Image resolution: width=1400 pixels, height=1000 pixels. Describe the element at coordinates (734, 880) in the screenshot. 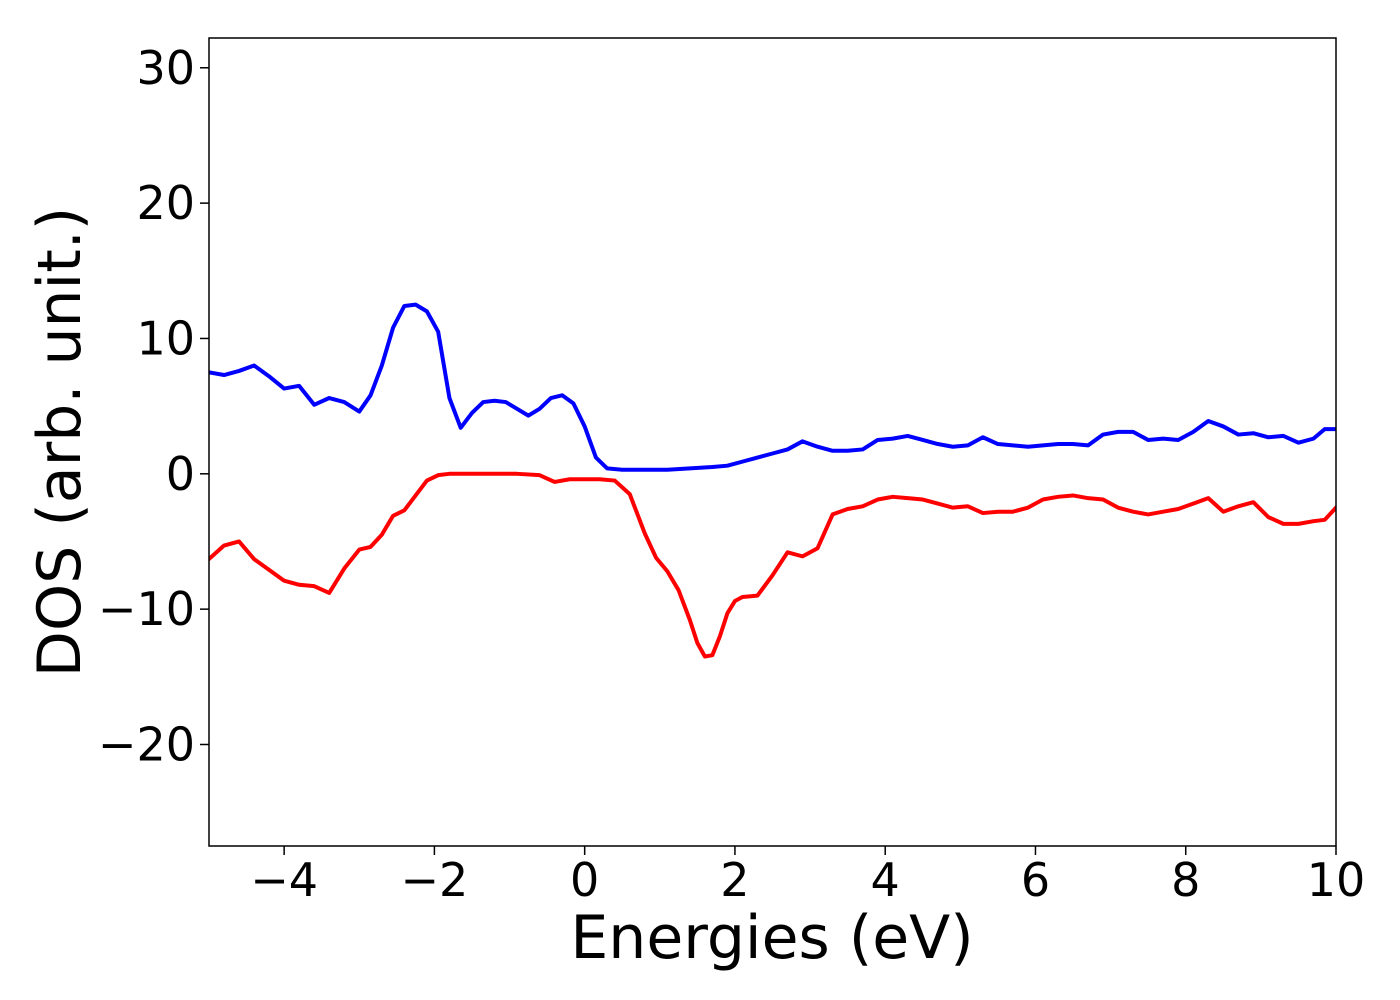

I see `x-tick-label: 2` at that location.